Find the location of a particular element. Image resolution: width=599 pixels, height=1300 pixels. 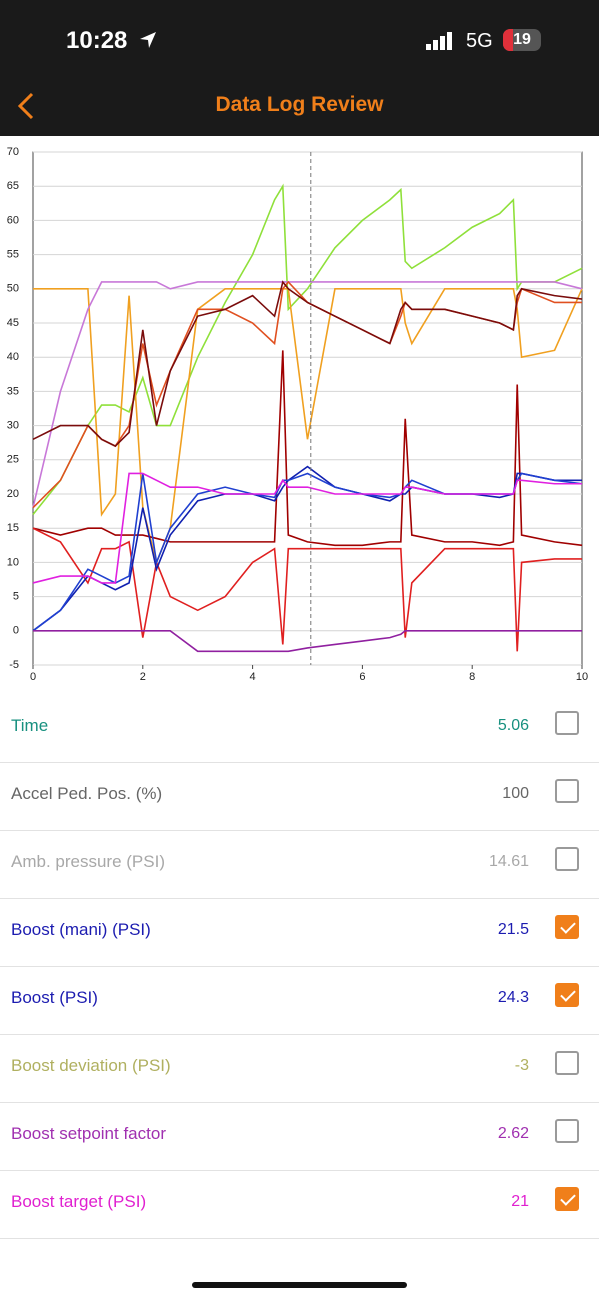

channel-label: Amb. pressure (PSI) is located at coordinates (88, 861).